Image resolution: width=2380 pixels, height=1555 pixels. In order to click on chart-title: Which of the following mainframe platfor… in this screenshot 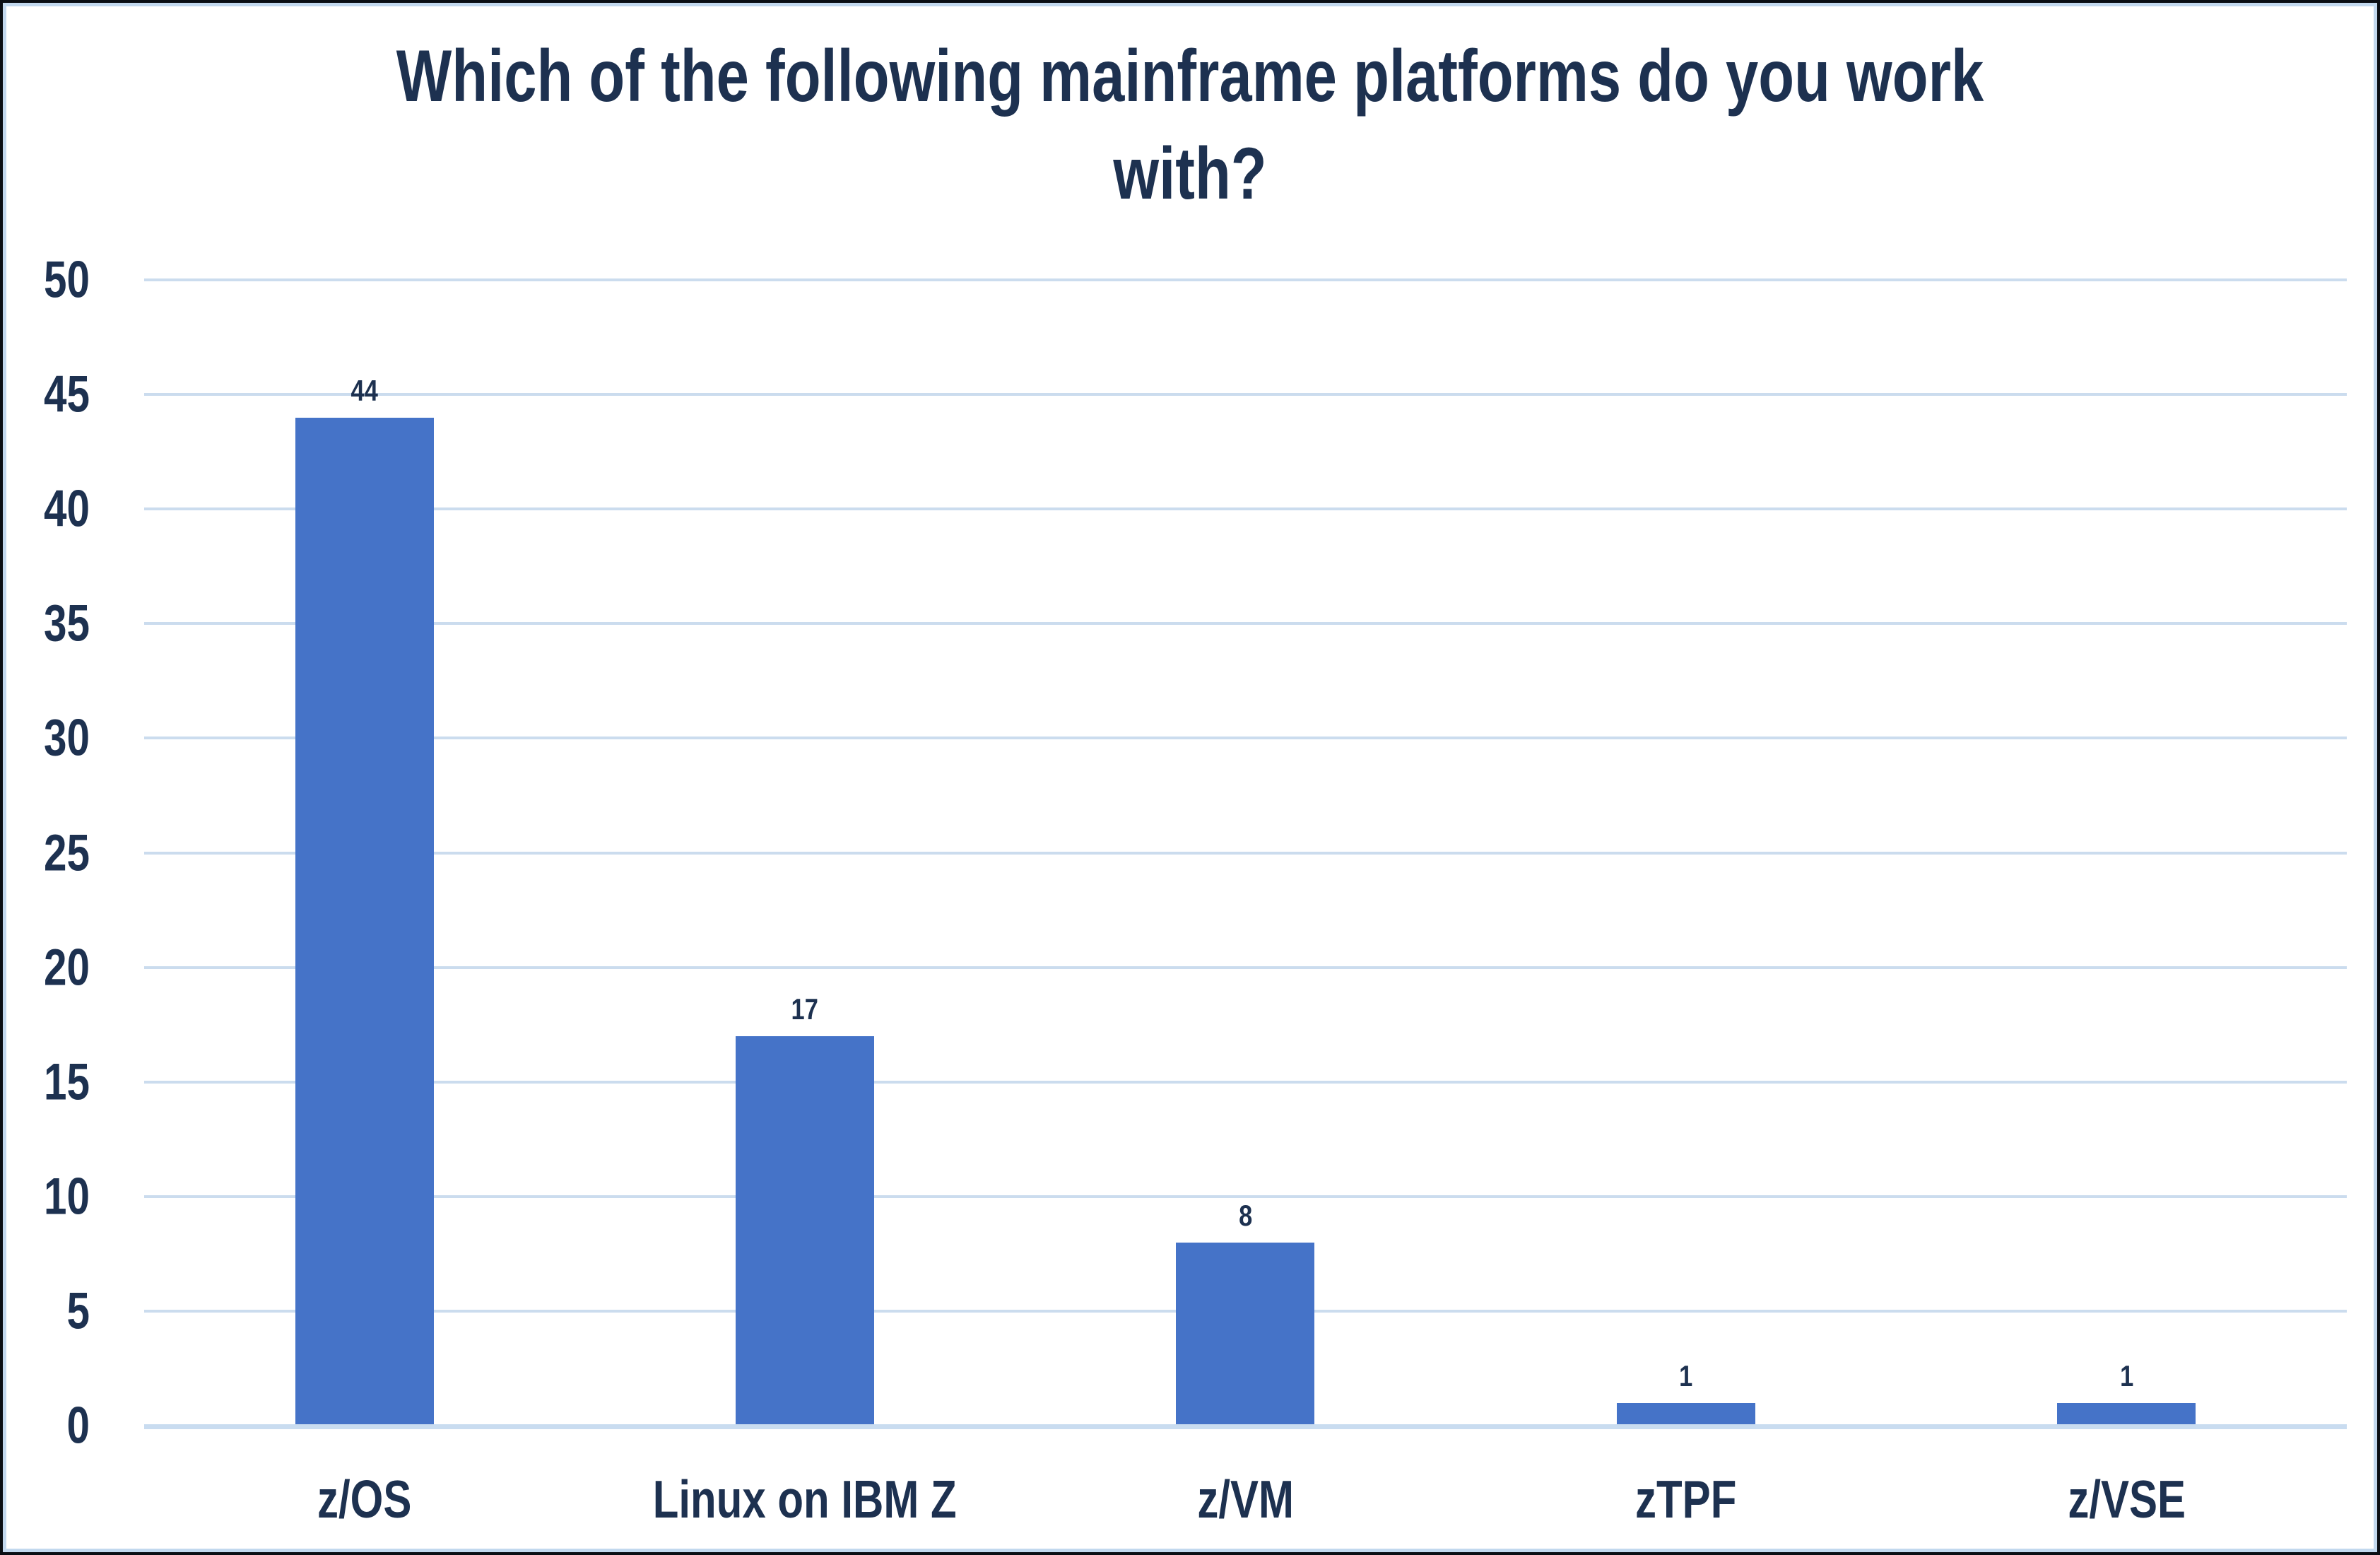, I will do `click(1190, 125)`.